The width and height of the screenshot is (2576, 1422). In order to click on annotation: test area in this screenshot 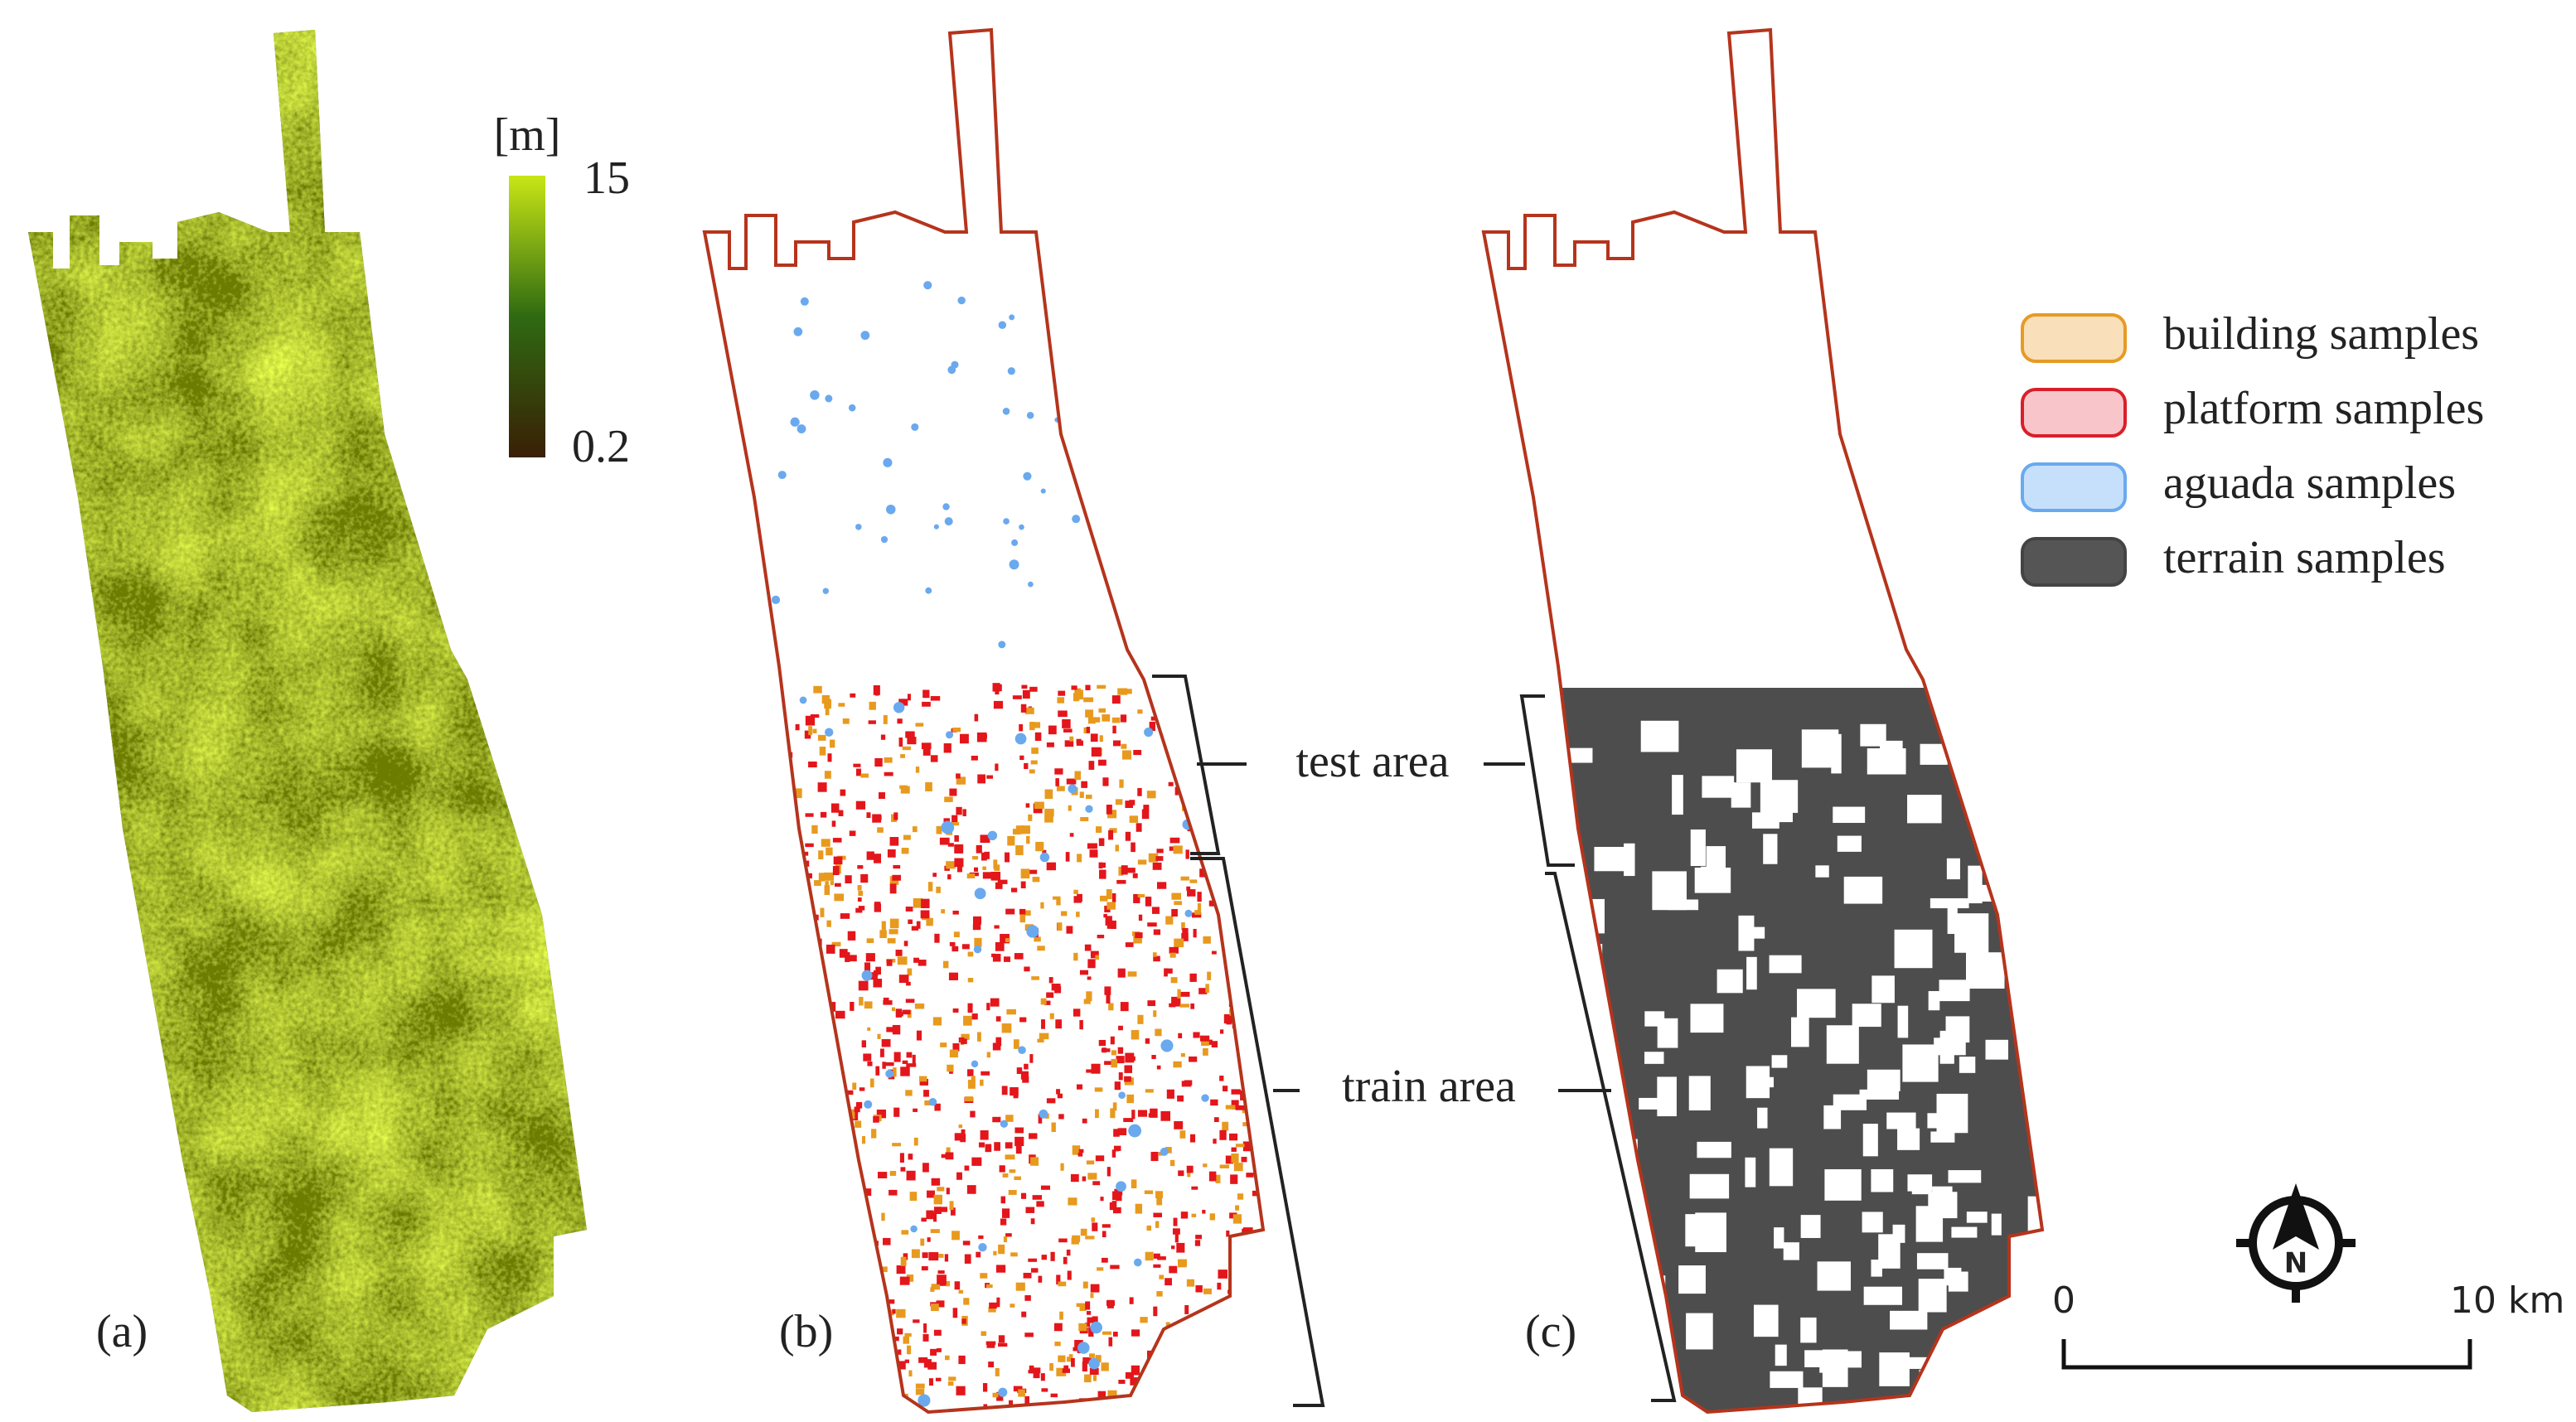, I will do `click(1373, 761)`.